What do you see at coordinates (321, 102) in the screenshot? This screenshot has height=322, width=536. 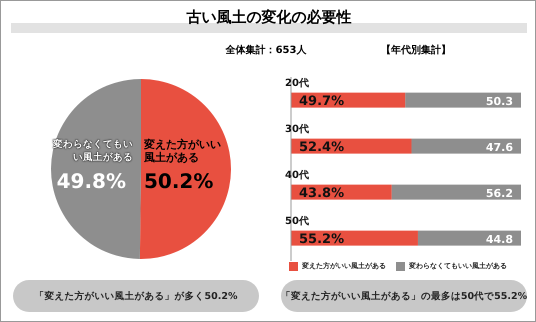 I see `data-label: 49.7%` at bounding box center [321, 102].